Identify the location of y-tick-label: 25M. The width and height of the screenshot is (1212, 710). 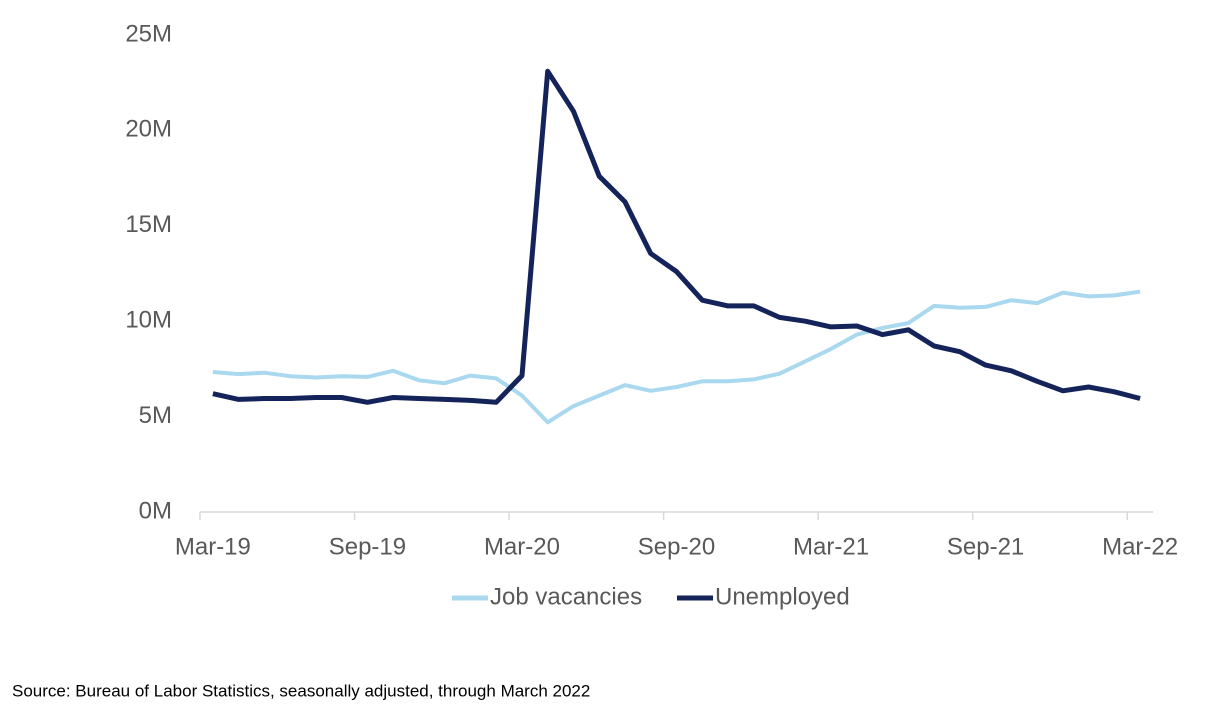
(148, 33).